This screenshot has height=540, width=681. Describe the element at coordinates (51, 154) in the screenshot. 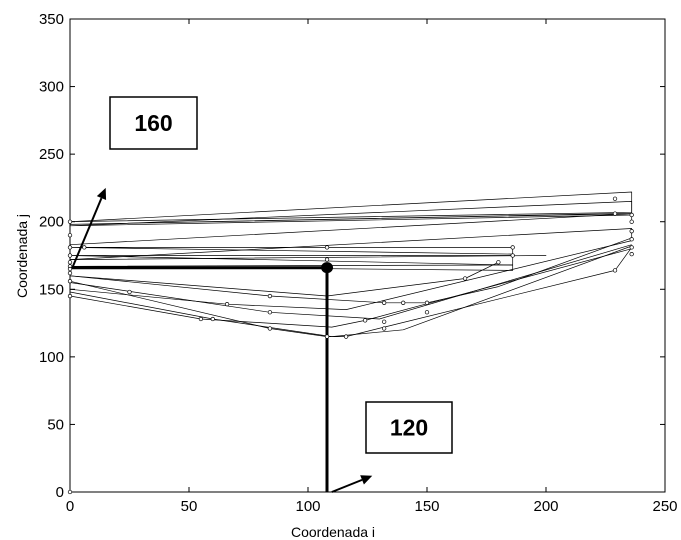

I see `y-tick-label: 250` at that location.